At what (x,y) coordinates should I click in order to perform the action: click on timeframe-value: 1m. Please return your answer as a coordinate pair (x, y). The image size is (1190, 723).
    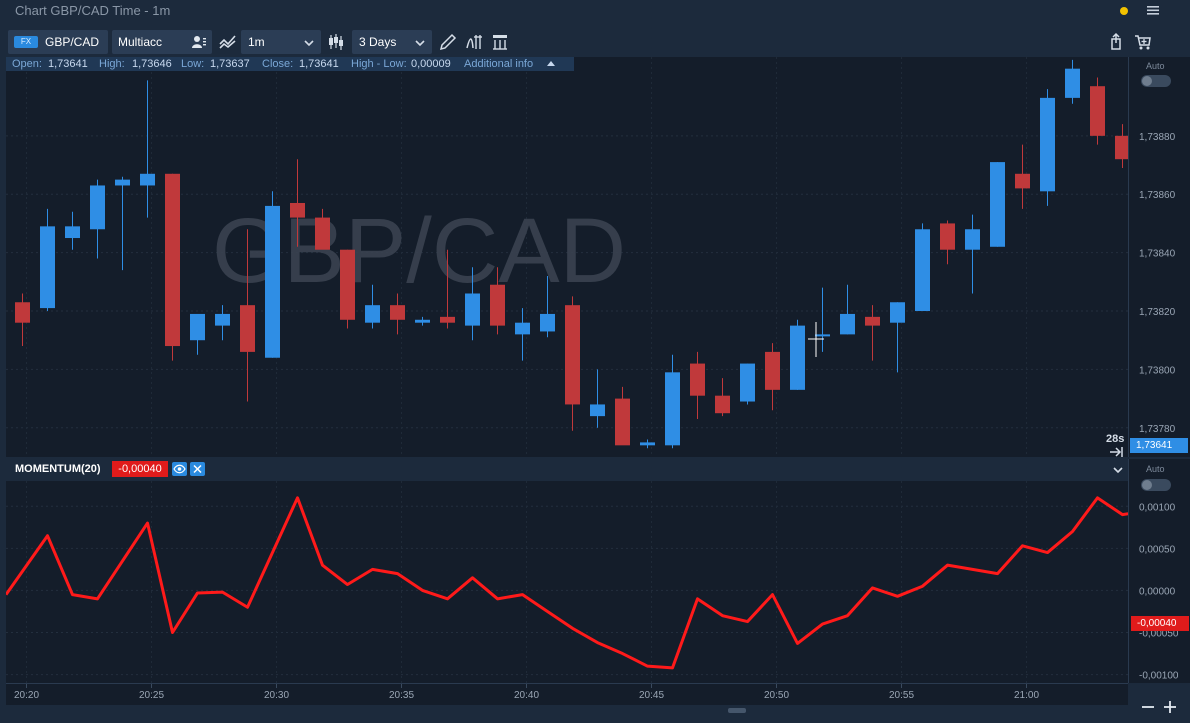
    Looking at the image, I should click on (256, 42).